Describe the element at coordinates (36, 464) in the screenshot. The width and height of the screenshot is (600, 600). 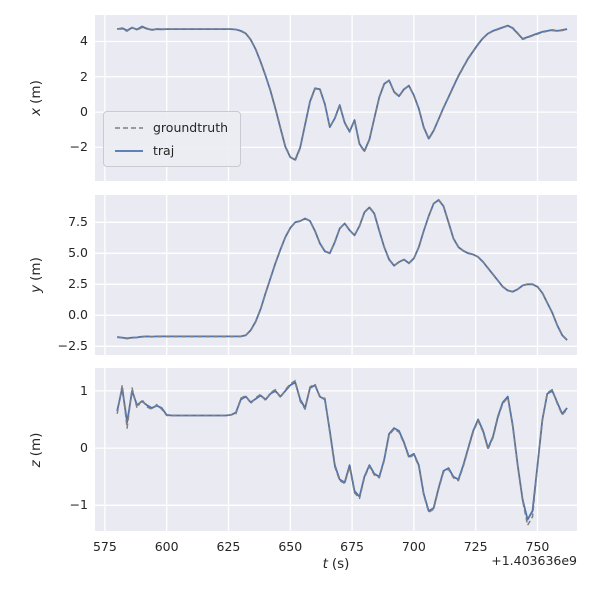
I see `y-axis-label-z-var: z` at that location.